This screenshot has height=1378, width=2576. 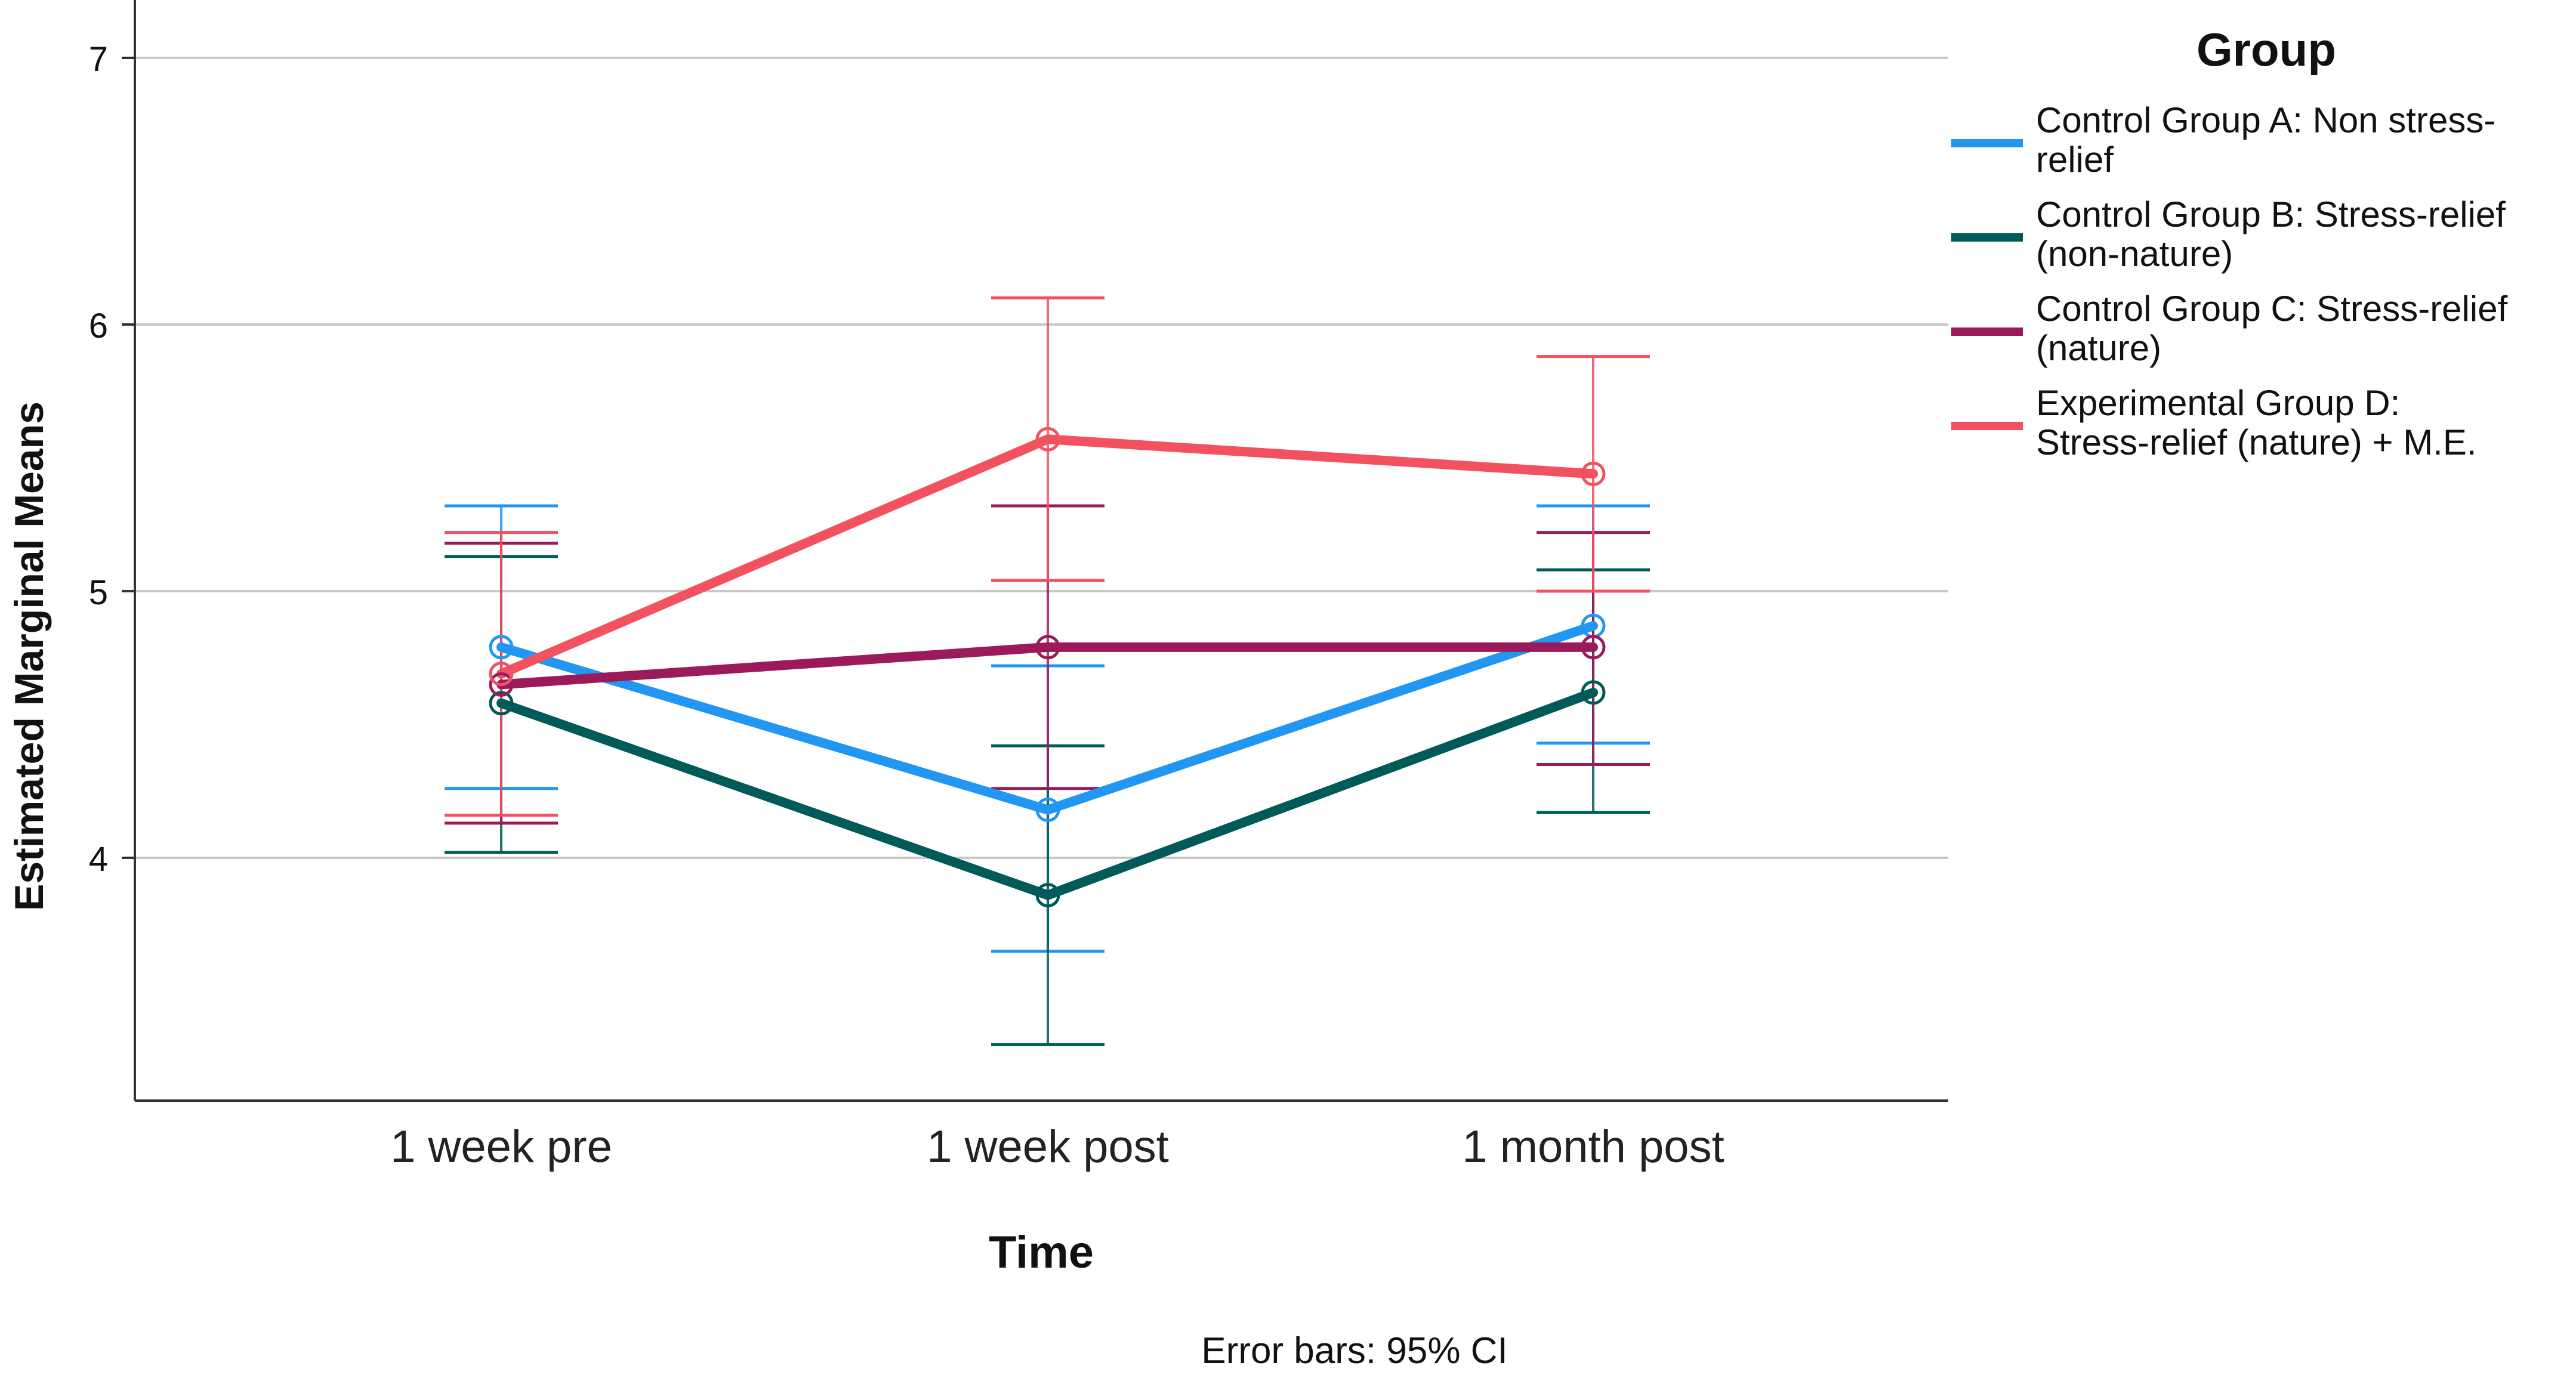 What do you see at coordinates (98, 860) in the screenshot?
I see `y-tick-label: 4` at bounding box center [98, 860].